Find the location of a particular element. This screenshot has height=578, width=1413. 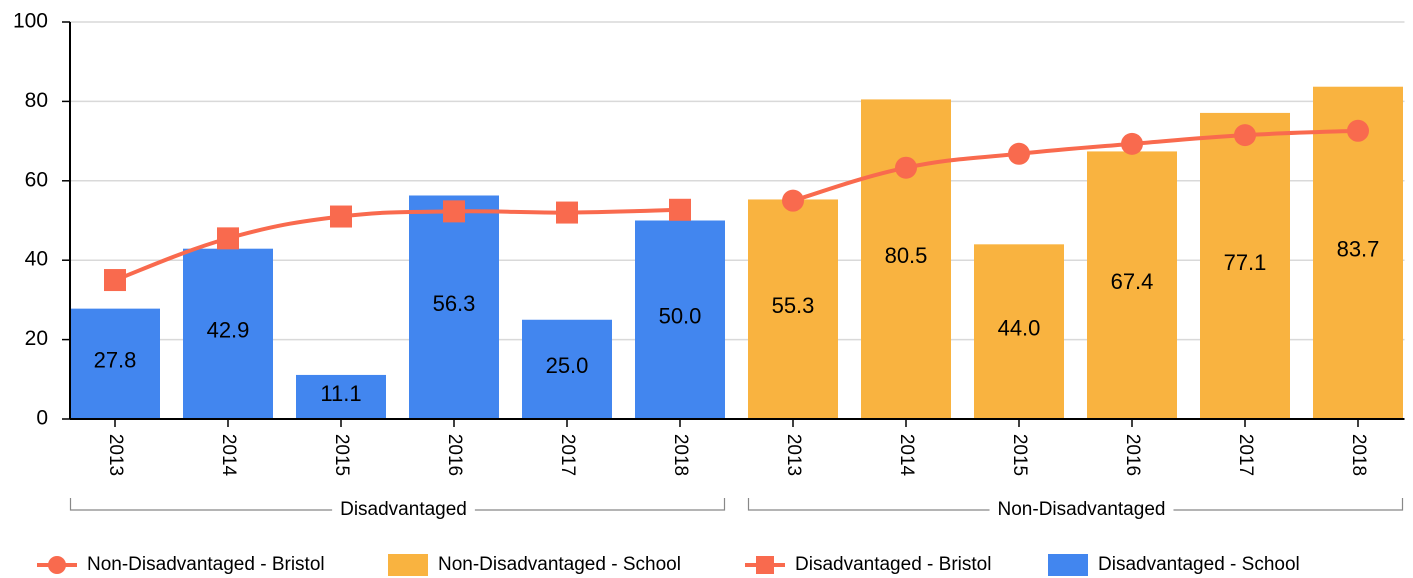

data-label: 77.1 is located at coordinates (1245, 262).